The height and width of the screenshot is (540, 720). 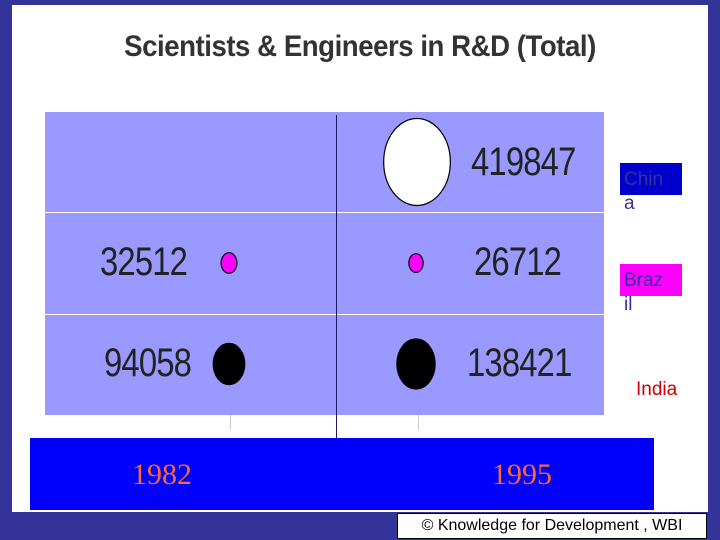 I want to click on bubble-china-1995, so click(x=417, y=162).